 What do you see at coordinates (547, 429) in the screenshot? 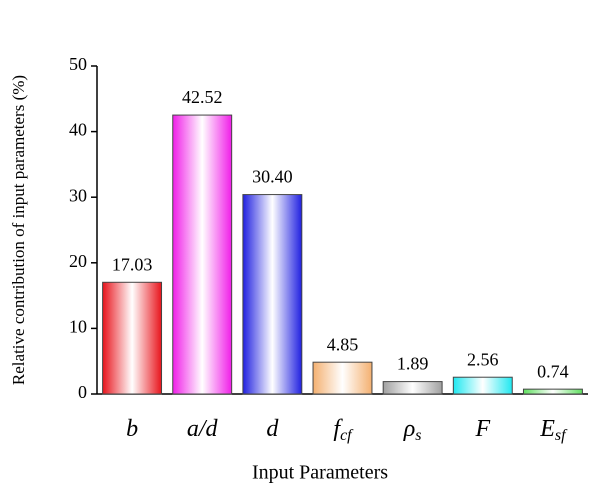
I see `category-name: E` at bounding box center [547, 429].